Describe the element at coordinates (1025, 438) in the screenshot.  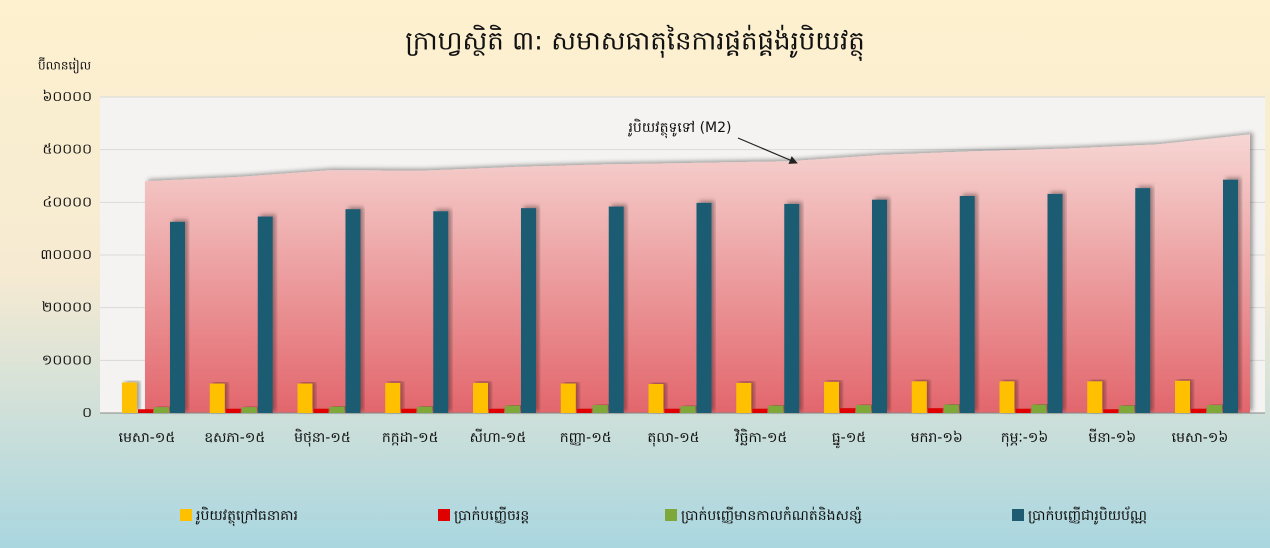
I see `x-tick-label: កុម្ភៈ-១៦` at that location.